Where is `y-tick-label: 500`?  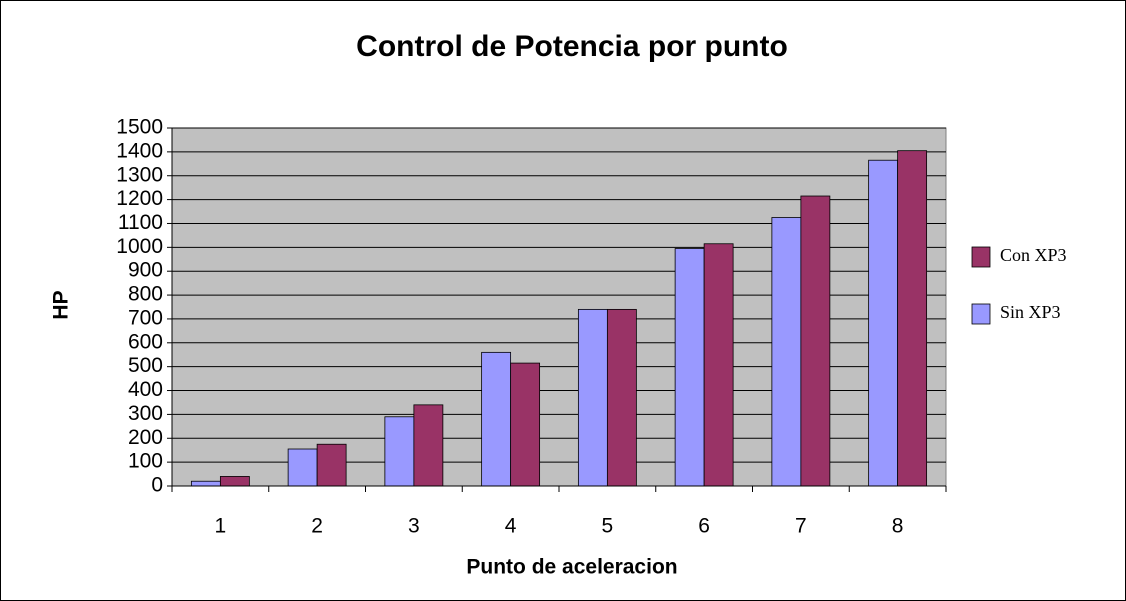 y-tick-label: 500 is located at coordinates (145, 365).